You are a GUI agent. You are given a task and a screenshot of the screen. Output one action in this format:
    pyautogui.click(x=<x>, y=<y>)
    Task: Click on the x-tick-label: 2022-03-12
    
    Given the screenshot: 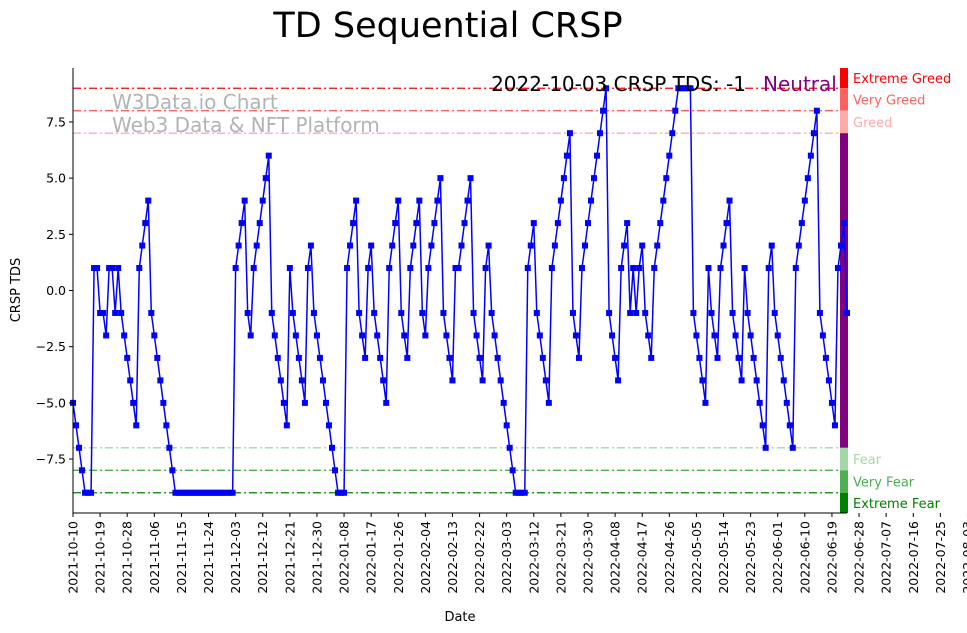 What is the action you would take?
    pyautogui.click(x=533, y=557)
    